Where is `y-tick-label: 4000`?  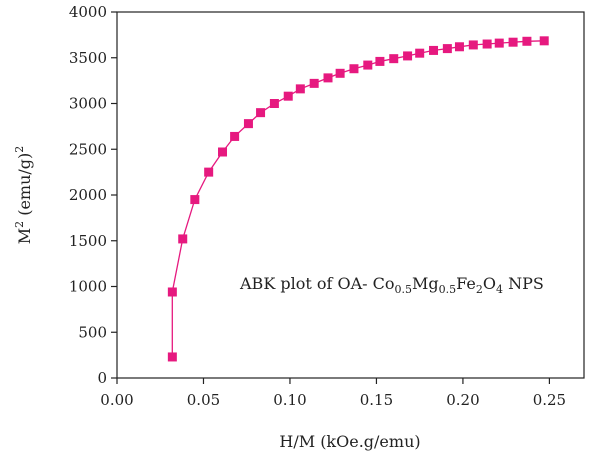 y-tick-label: 4000 is located at coordinates (88, 12).